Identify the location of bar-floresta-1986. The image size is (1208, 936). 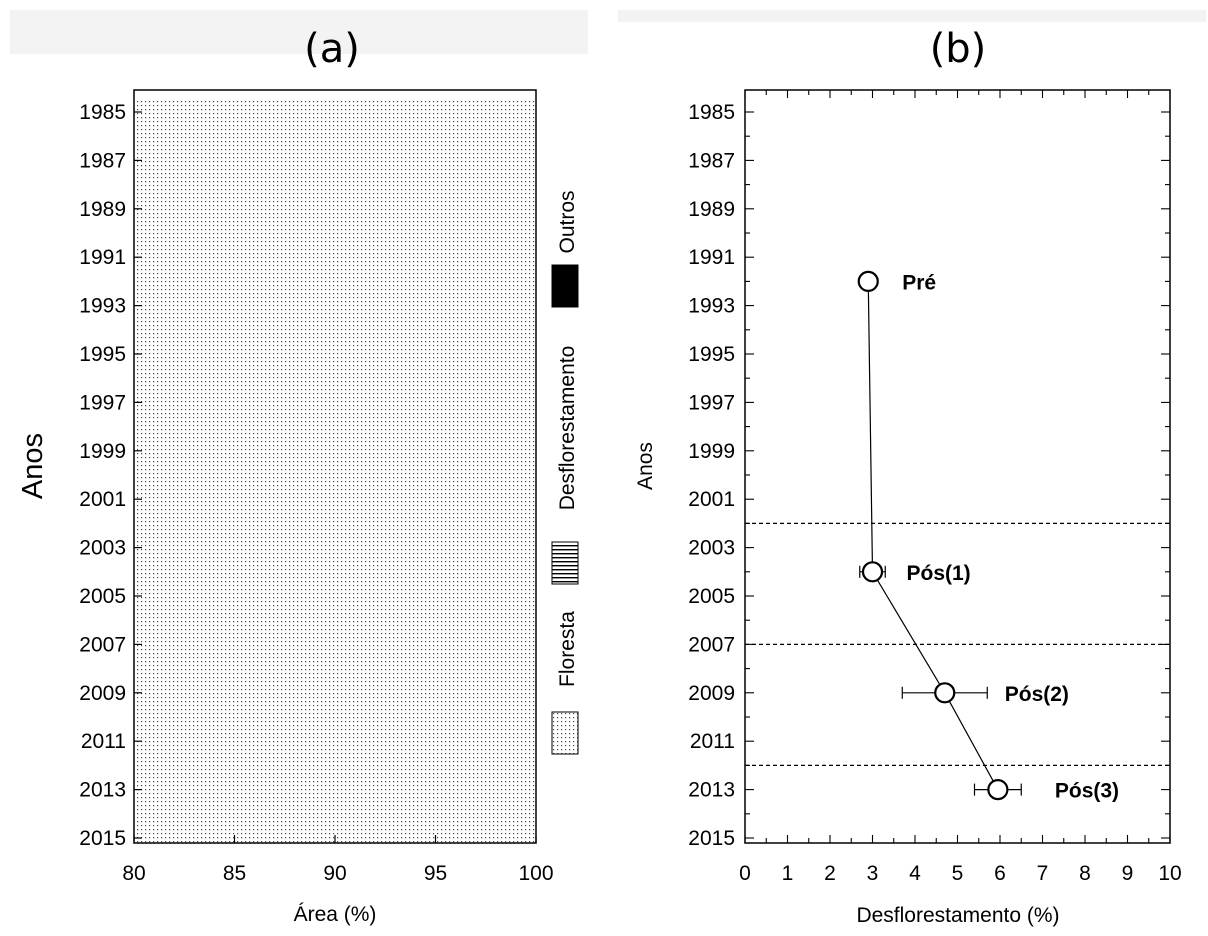
(335, 136).